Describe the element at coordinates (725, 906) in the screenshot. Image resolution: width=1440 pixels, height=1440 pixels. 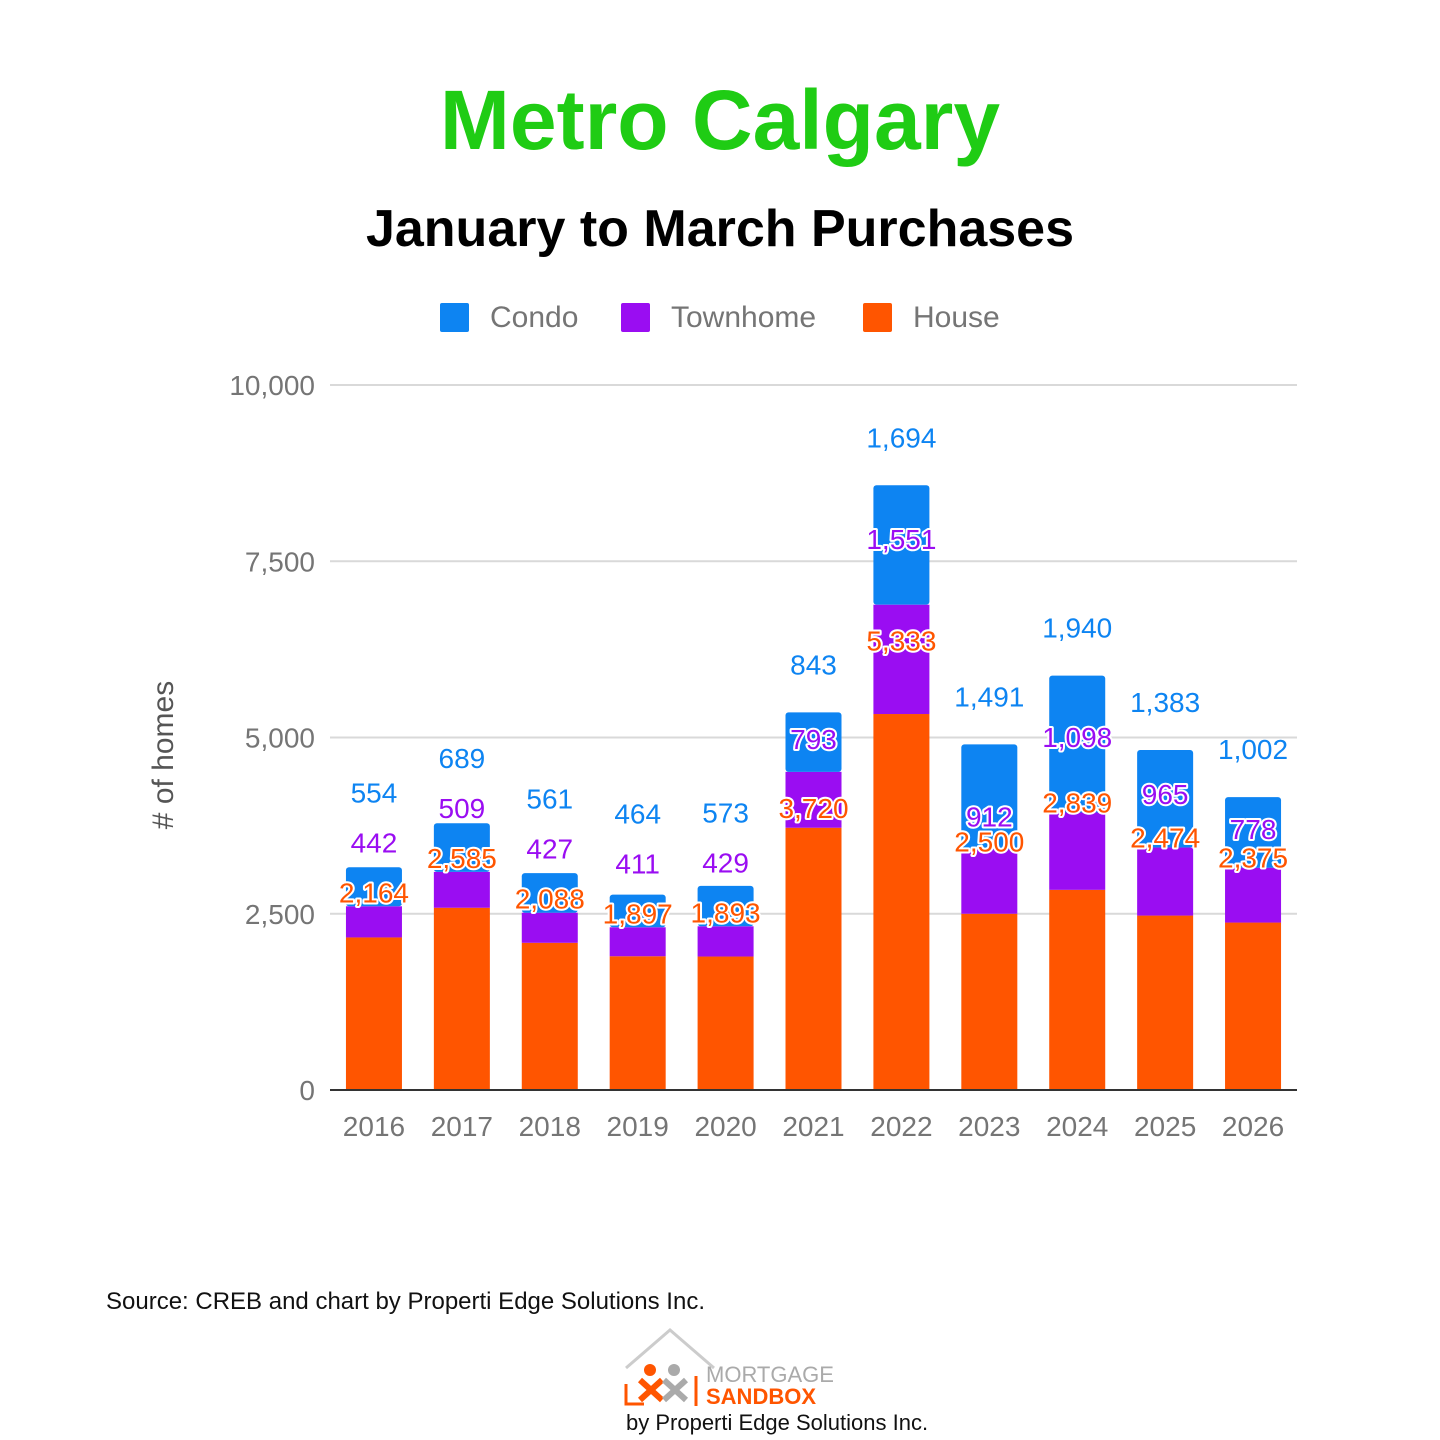
I see `bar-condo-2020` at that location.